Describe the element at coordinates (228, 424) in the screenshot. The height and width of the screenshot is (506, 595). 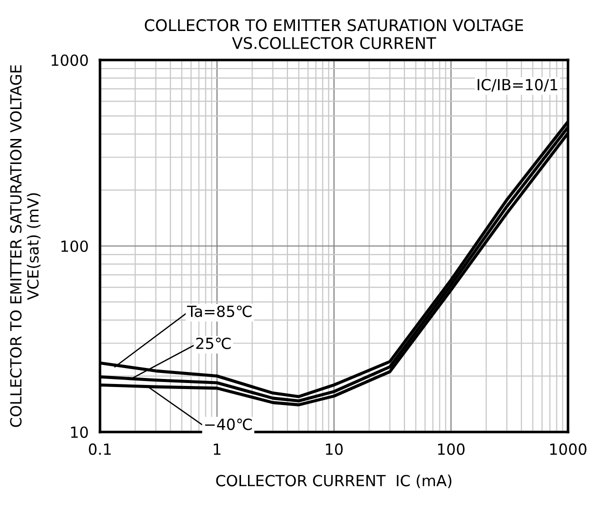
I see `annotation: −40℃` at that location.